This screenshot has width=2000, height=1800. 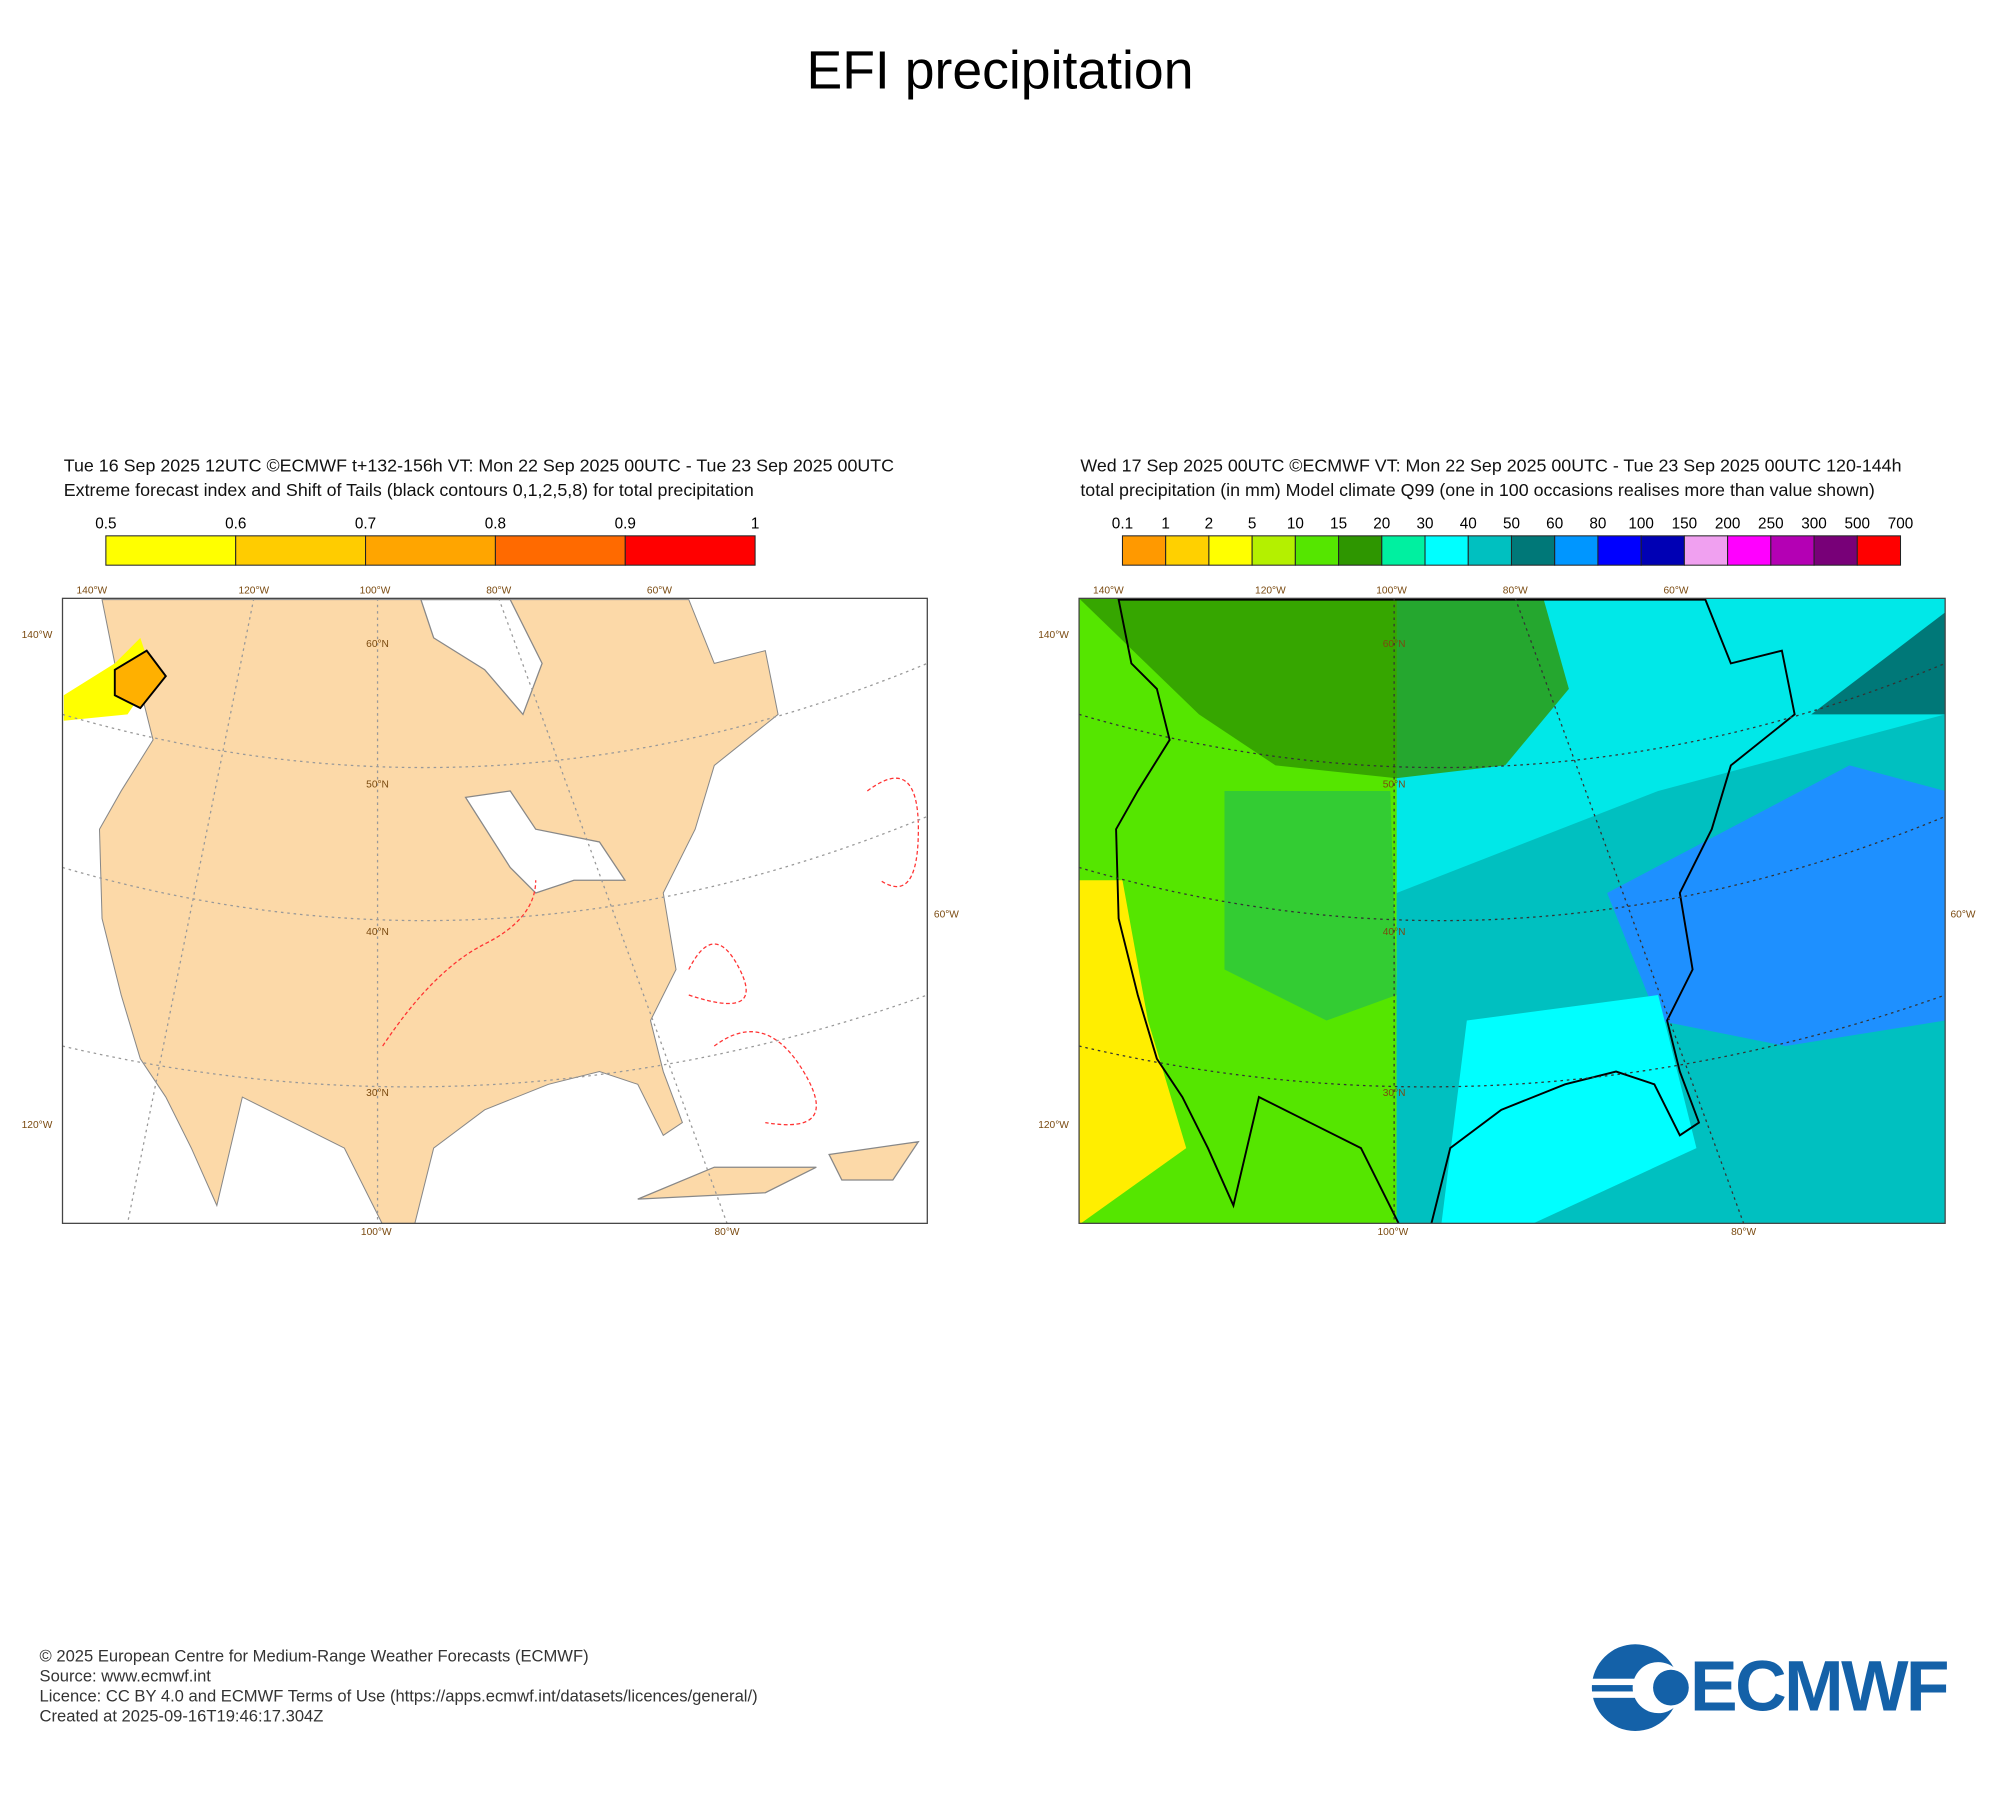 What do you see at coordinates (1295, 523) in the screenshot?
I see `colorbar-label: 10` at bounding box center [1295, 523].